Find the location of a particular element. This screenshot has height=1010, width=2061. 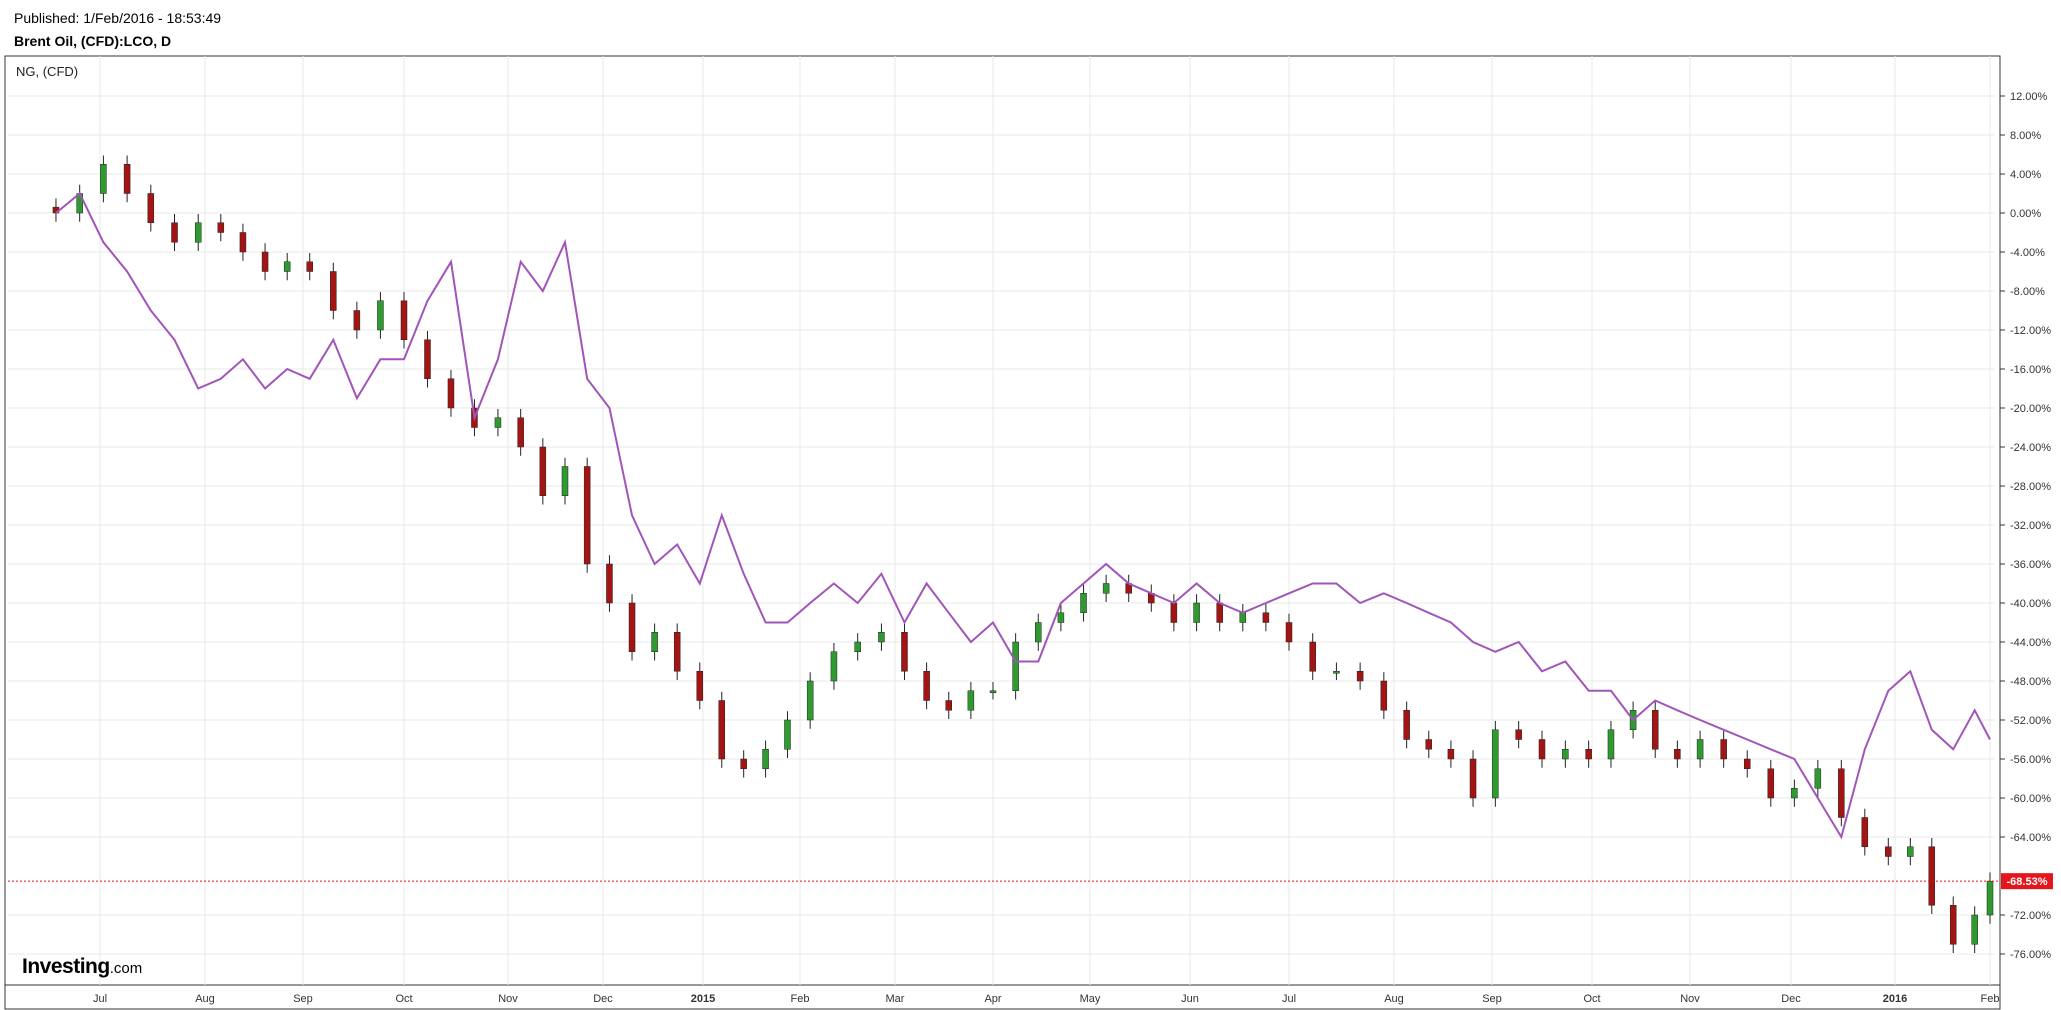

logo-tld: .com is located at coordinates (126, 968).